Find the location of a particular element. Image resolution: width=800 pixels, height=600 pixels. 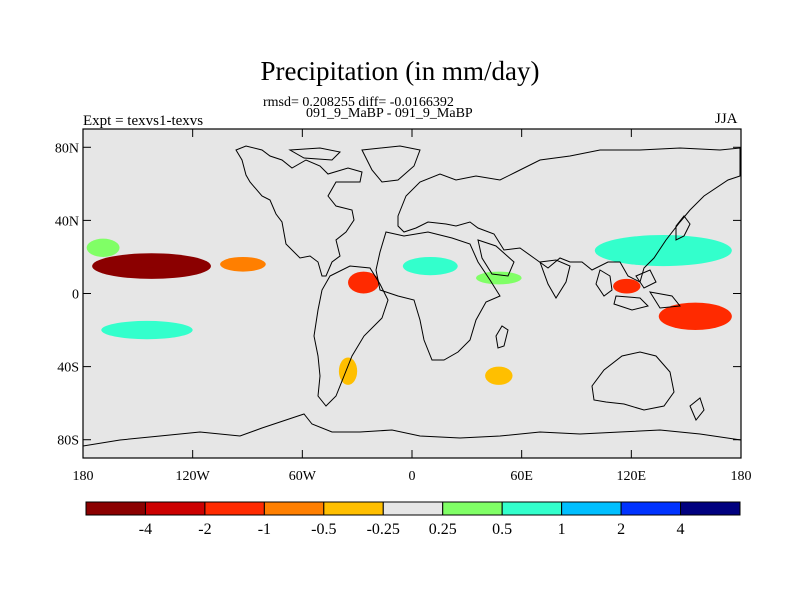

x-tick-label: 0 is located at coordinates (412, 476).